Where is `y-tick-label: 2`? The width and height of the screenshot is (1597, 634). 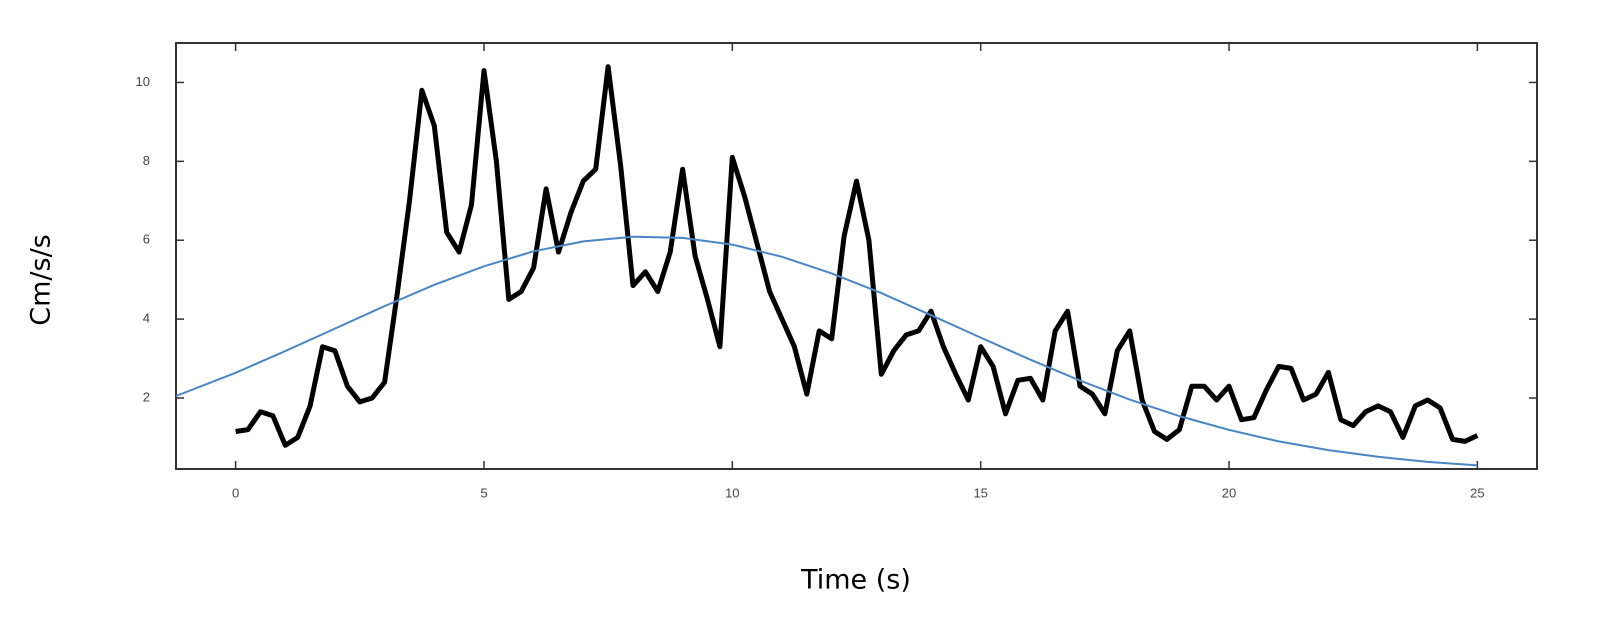 y-tick-label: 2 is located at coordinates (146, 396).